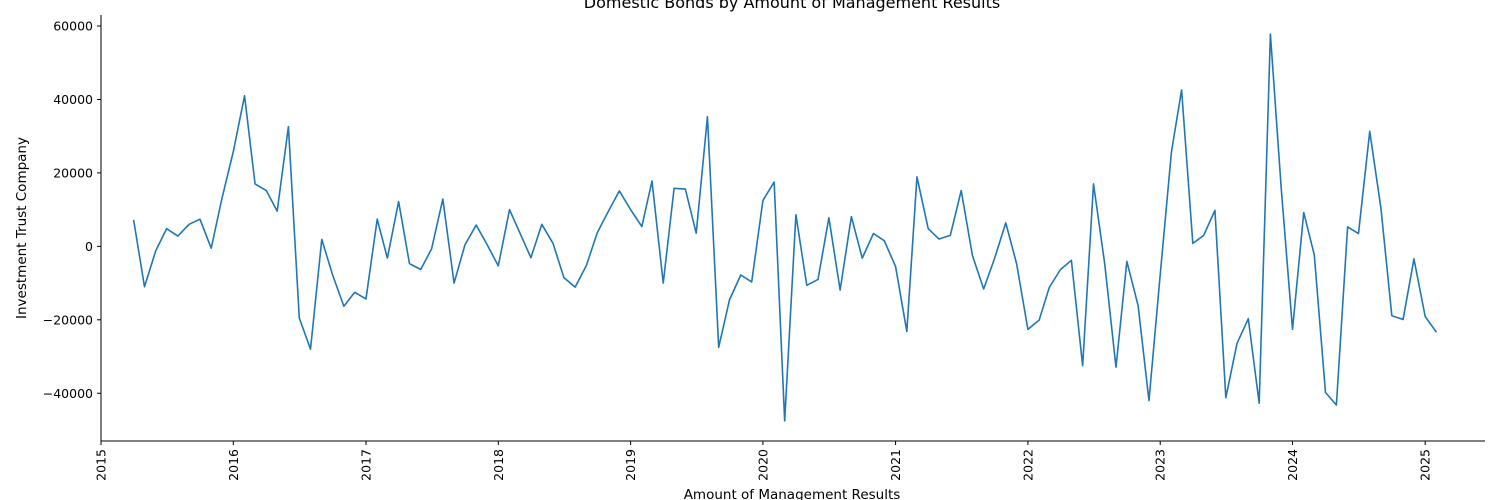 The image size is (1500, 500). What do you see at coordinates (498, 465) in the screenshot?
I see `x-tick-label: 2018` at bounding box center [498, 465].